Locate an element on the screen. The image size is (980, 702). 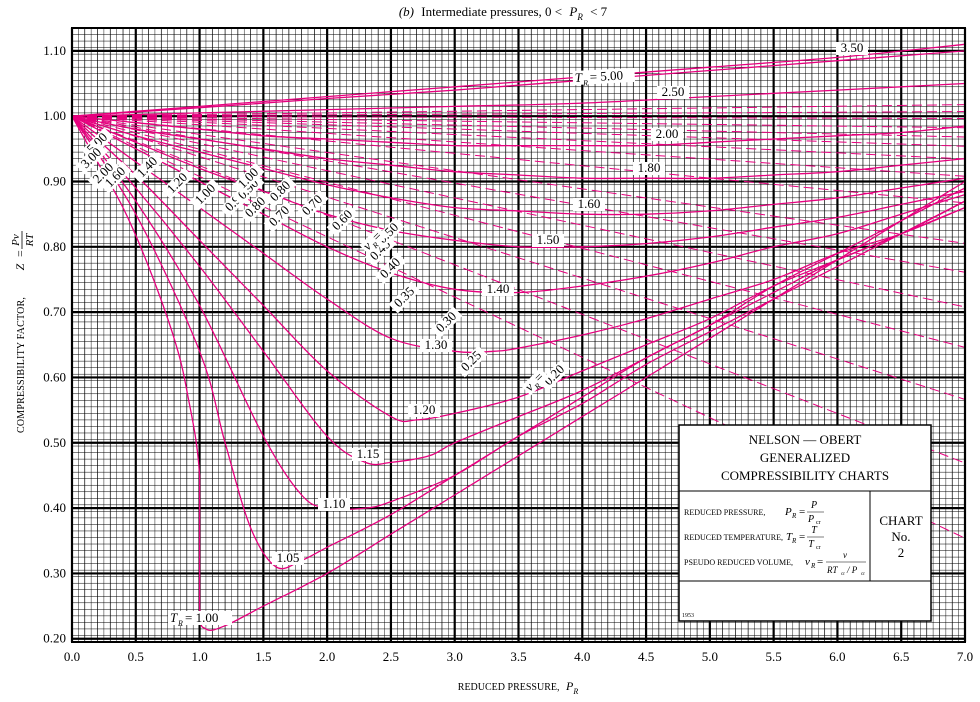
isotherm-label-1-60: 1.60 is located at coordinates (589, 203).